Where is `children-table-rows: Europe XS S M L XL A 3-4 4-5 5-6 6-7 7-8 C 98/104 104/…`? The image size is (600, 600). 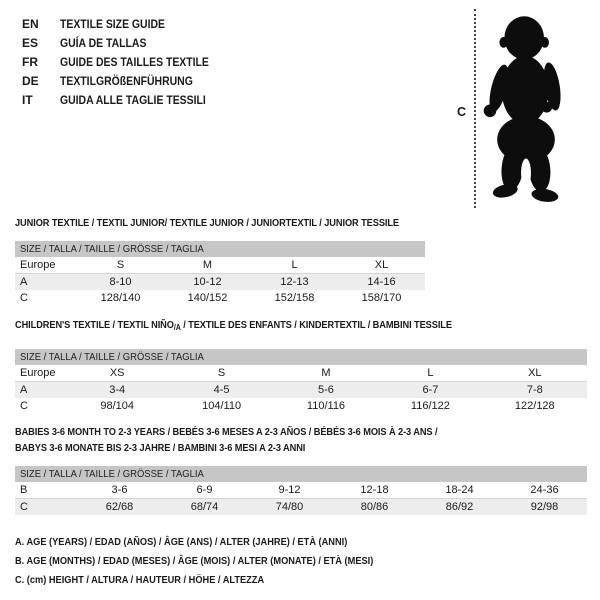
children-table-rows: Europe XS S M L XL A 3-4 4-5 5-6 6-7 7-8 C 98/104 104/… is located at coordinates (301, 389).